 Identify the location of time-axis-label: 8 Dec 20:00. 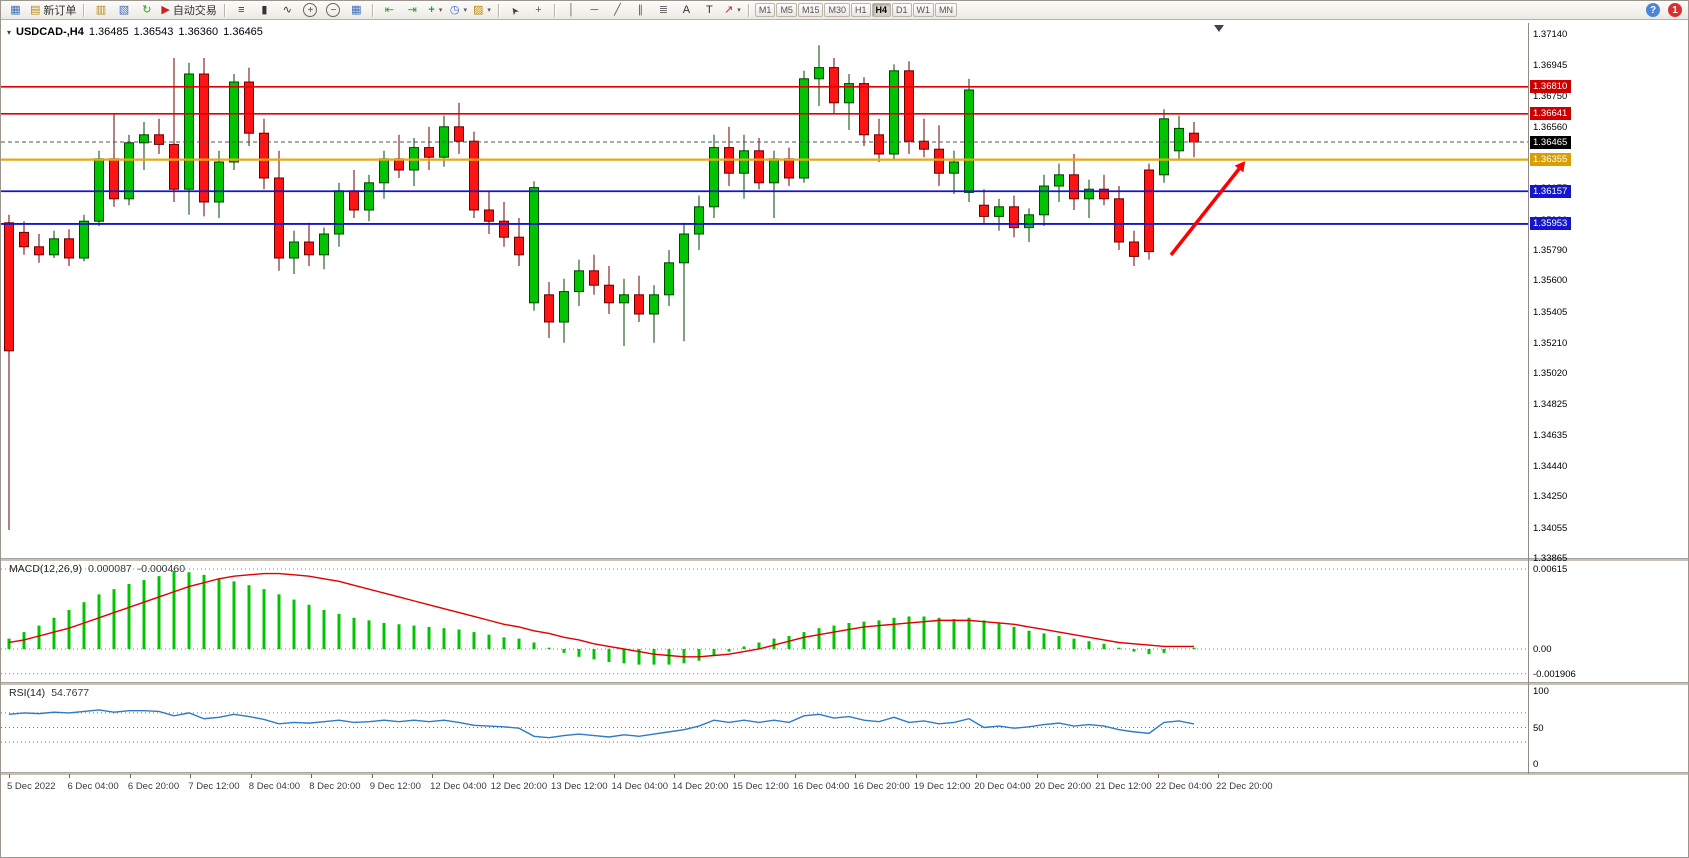
(335, 786).